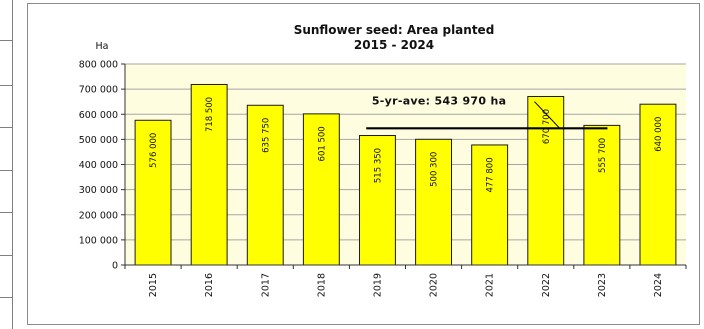 Image resolution: width=704 pixels, height=329 pixels. Describe the element at coordinates (603, 155) in the screenshot. I see `bar-value-label: 555 700` at that location.